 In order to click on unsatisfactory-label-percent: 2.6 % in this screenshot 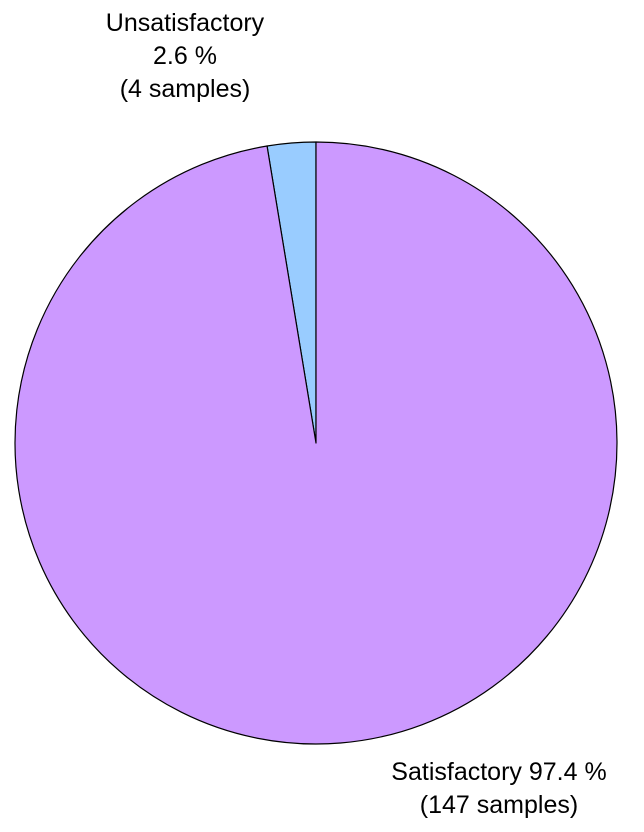, I will do `click(185, 56)`.